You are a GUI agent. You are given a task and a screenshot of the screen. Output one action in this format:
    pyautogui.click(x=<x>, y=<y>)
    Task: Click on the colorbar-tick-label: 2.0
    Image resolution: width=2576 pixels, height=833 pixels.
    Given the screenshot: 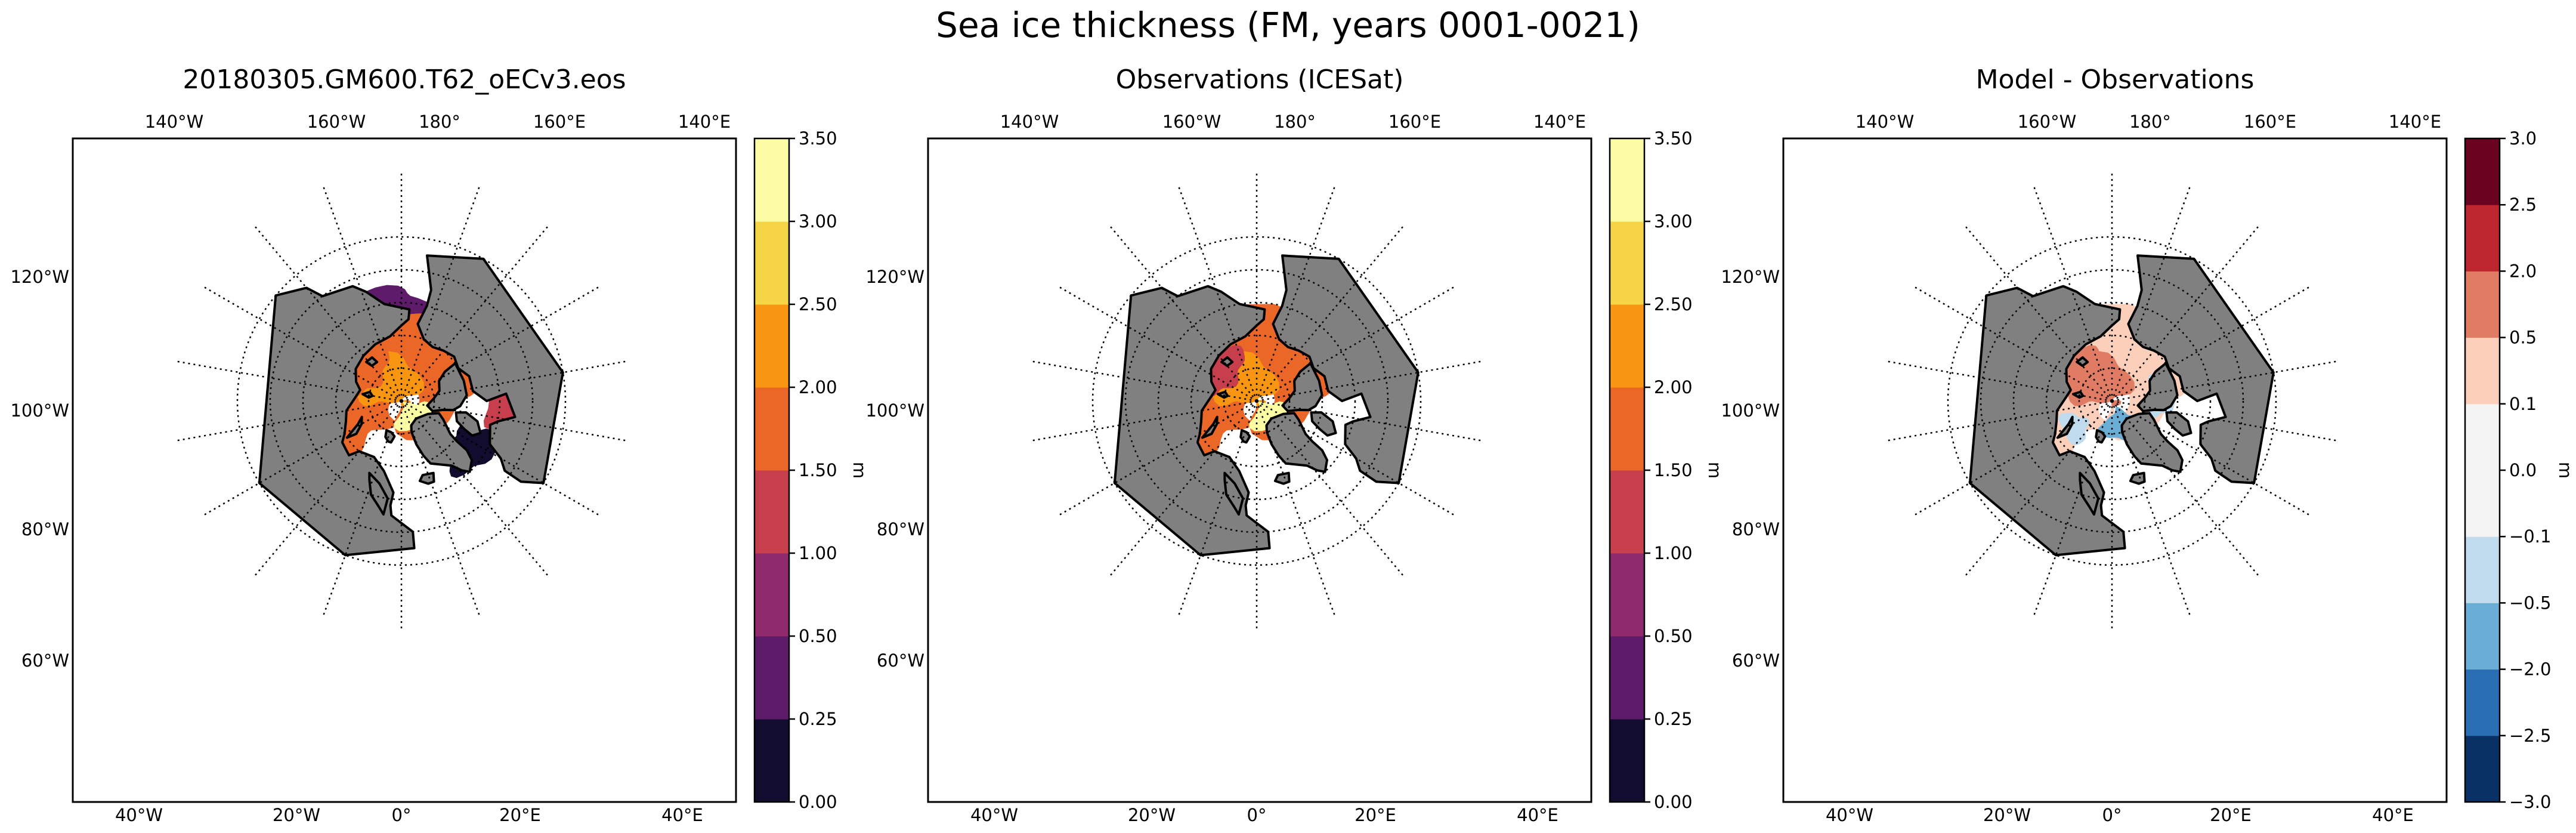 What is the action you would take?
    pyautogui.click(x=2523, y=271)
    